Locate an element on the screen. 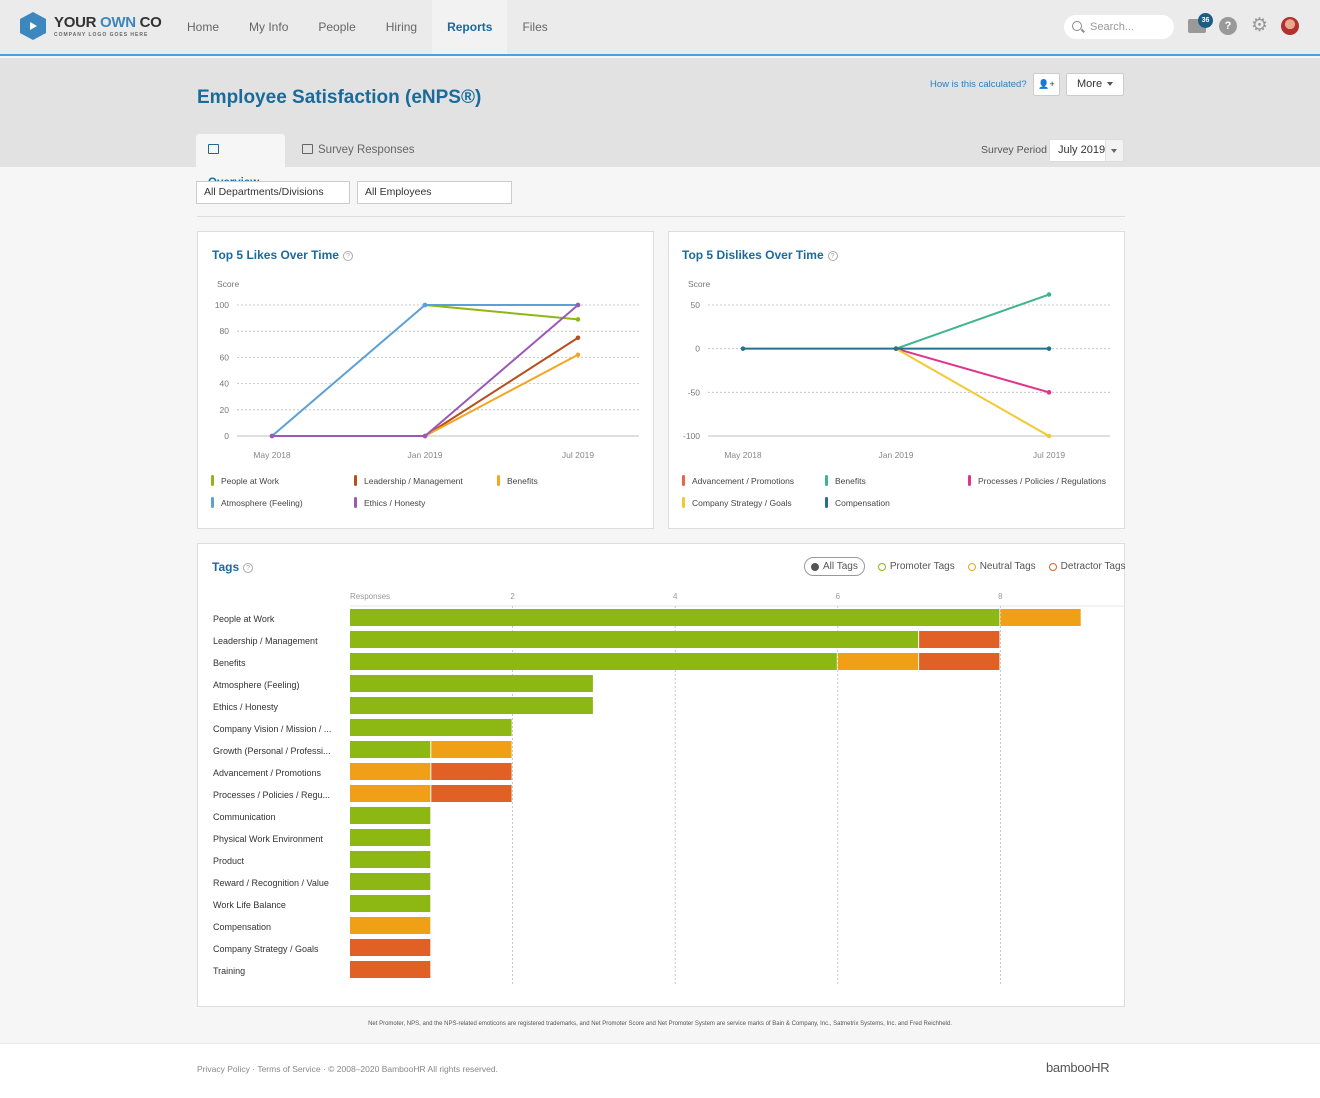 This screenshot has height=1098, width=1320. legend-item: Leadership / Management is located at coordinates (408, 480).